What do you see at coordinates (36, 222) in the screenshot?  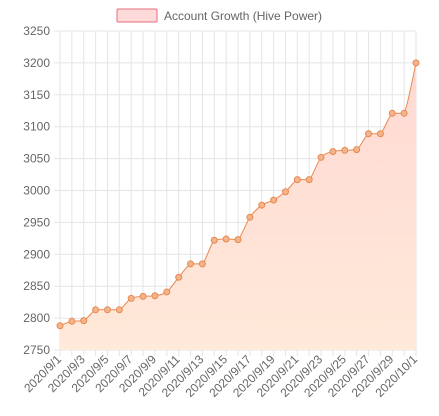 I see `y-tick-label: 2950` at bounding box center [36, 222].